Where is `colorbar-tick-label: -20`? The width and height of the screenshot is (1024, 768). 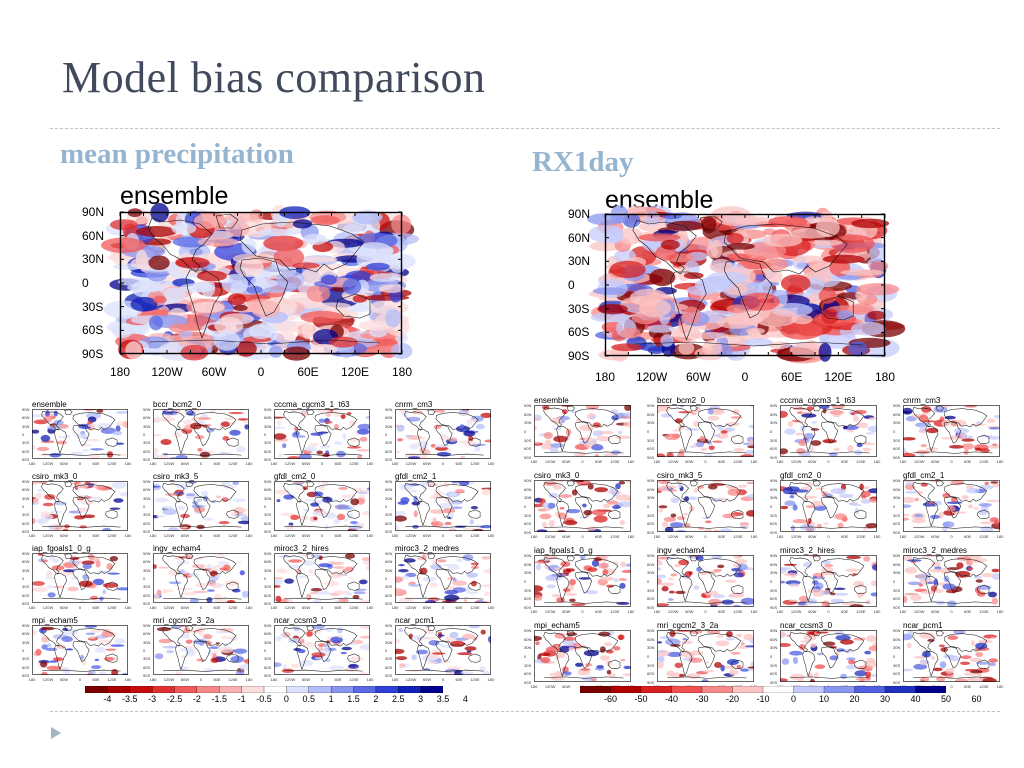 colorbar-tick-label: -20 is located at coordinates (732, 699).